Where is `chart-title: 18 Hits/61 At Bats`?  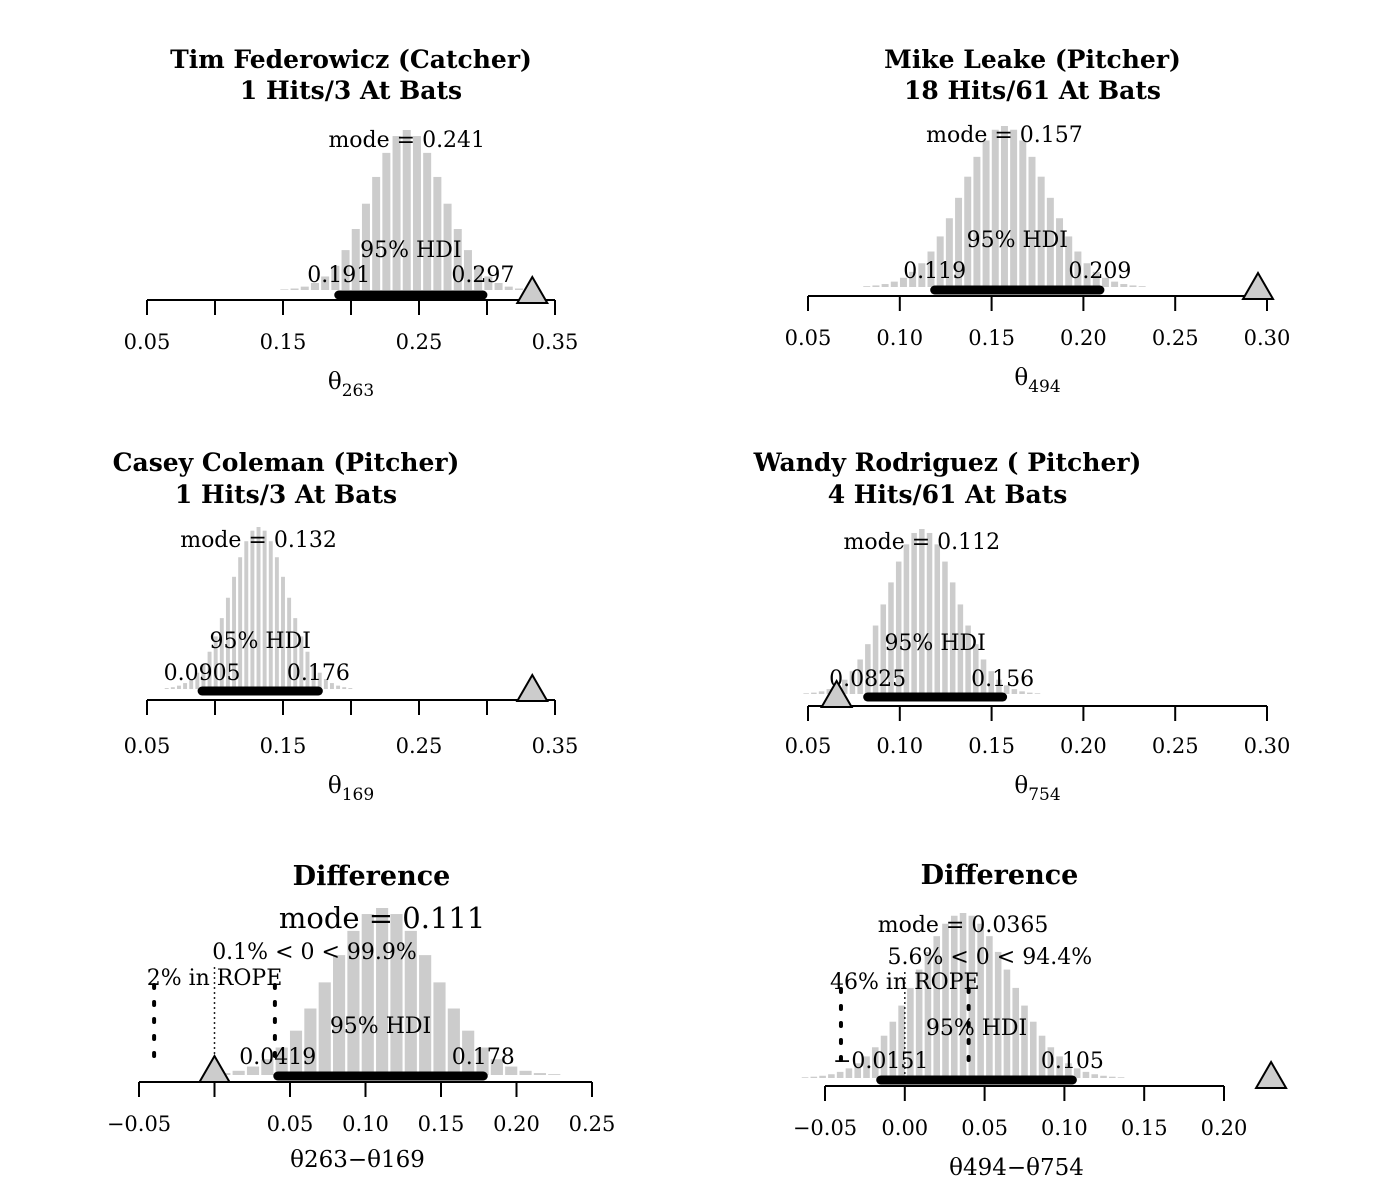 chart-title: 18 Hits/61 At Bats is located at coordinates (1032, 90).